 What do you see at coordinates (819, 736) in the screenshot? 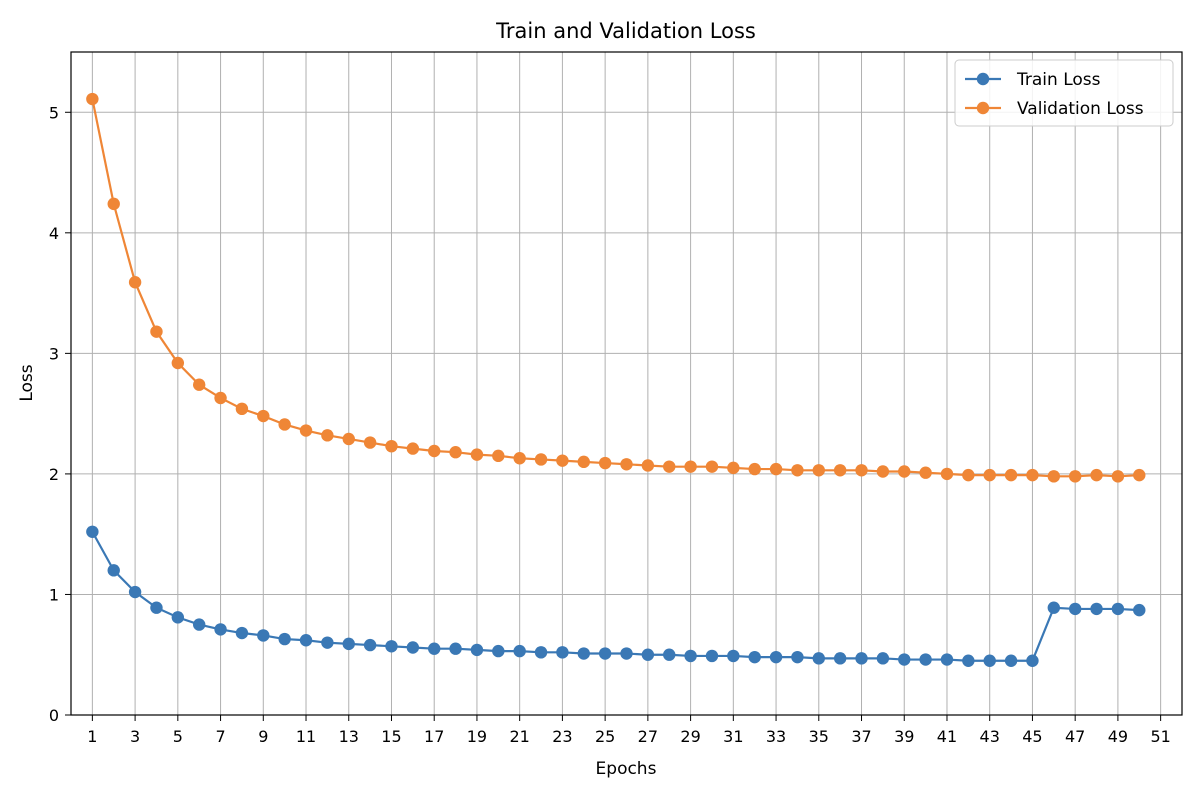
I see `x-tick-label: 35` at bounding box center [819, 736].